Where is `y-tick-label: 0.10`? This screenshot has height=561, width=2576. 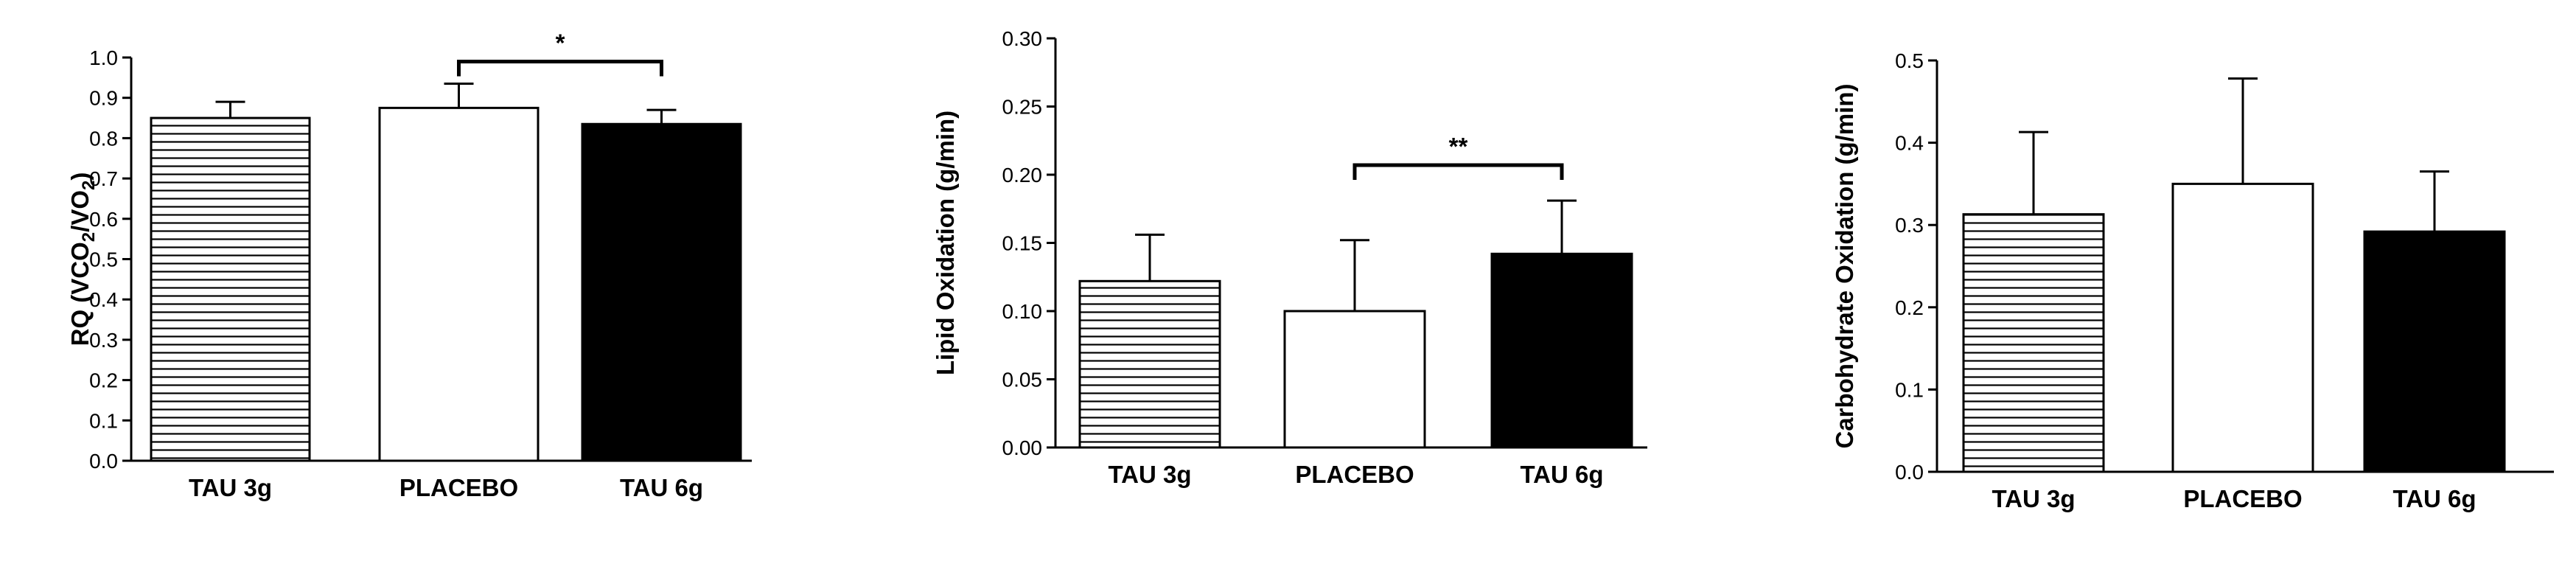
y-tick-label: 0.10 is located at coordinates (1022, 311).